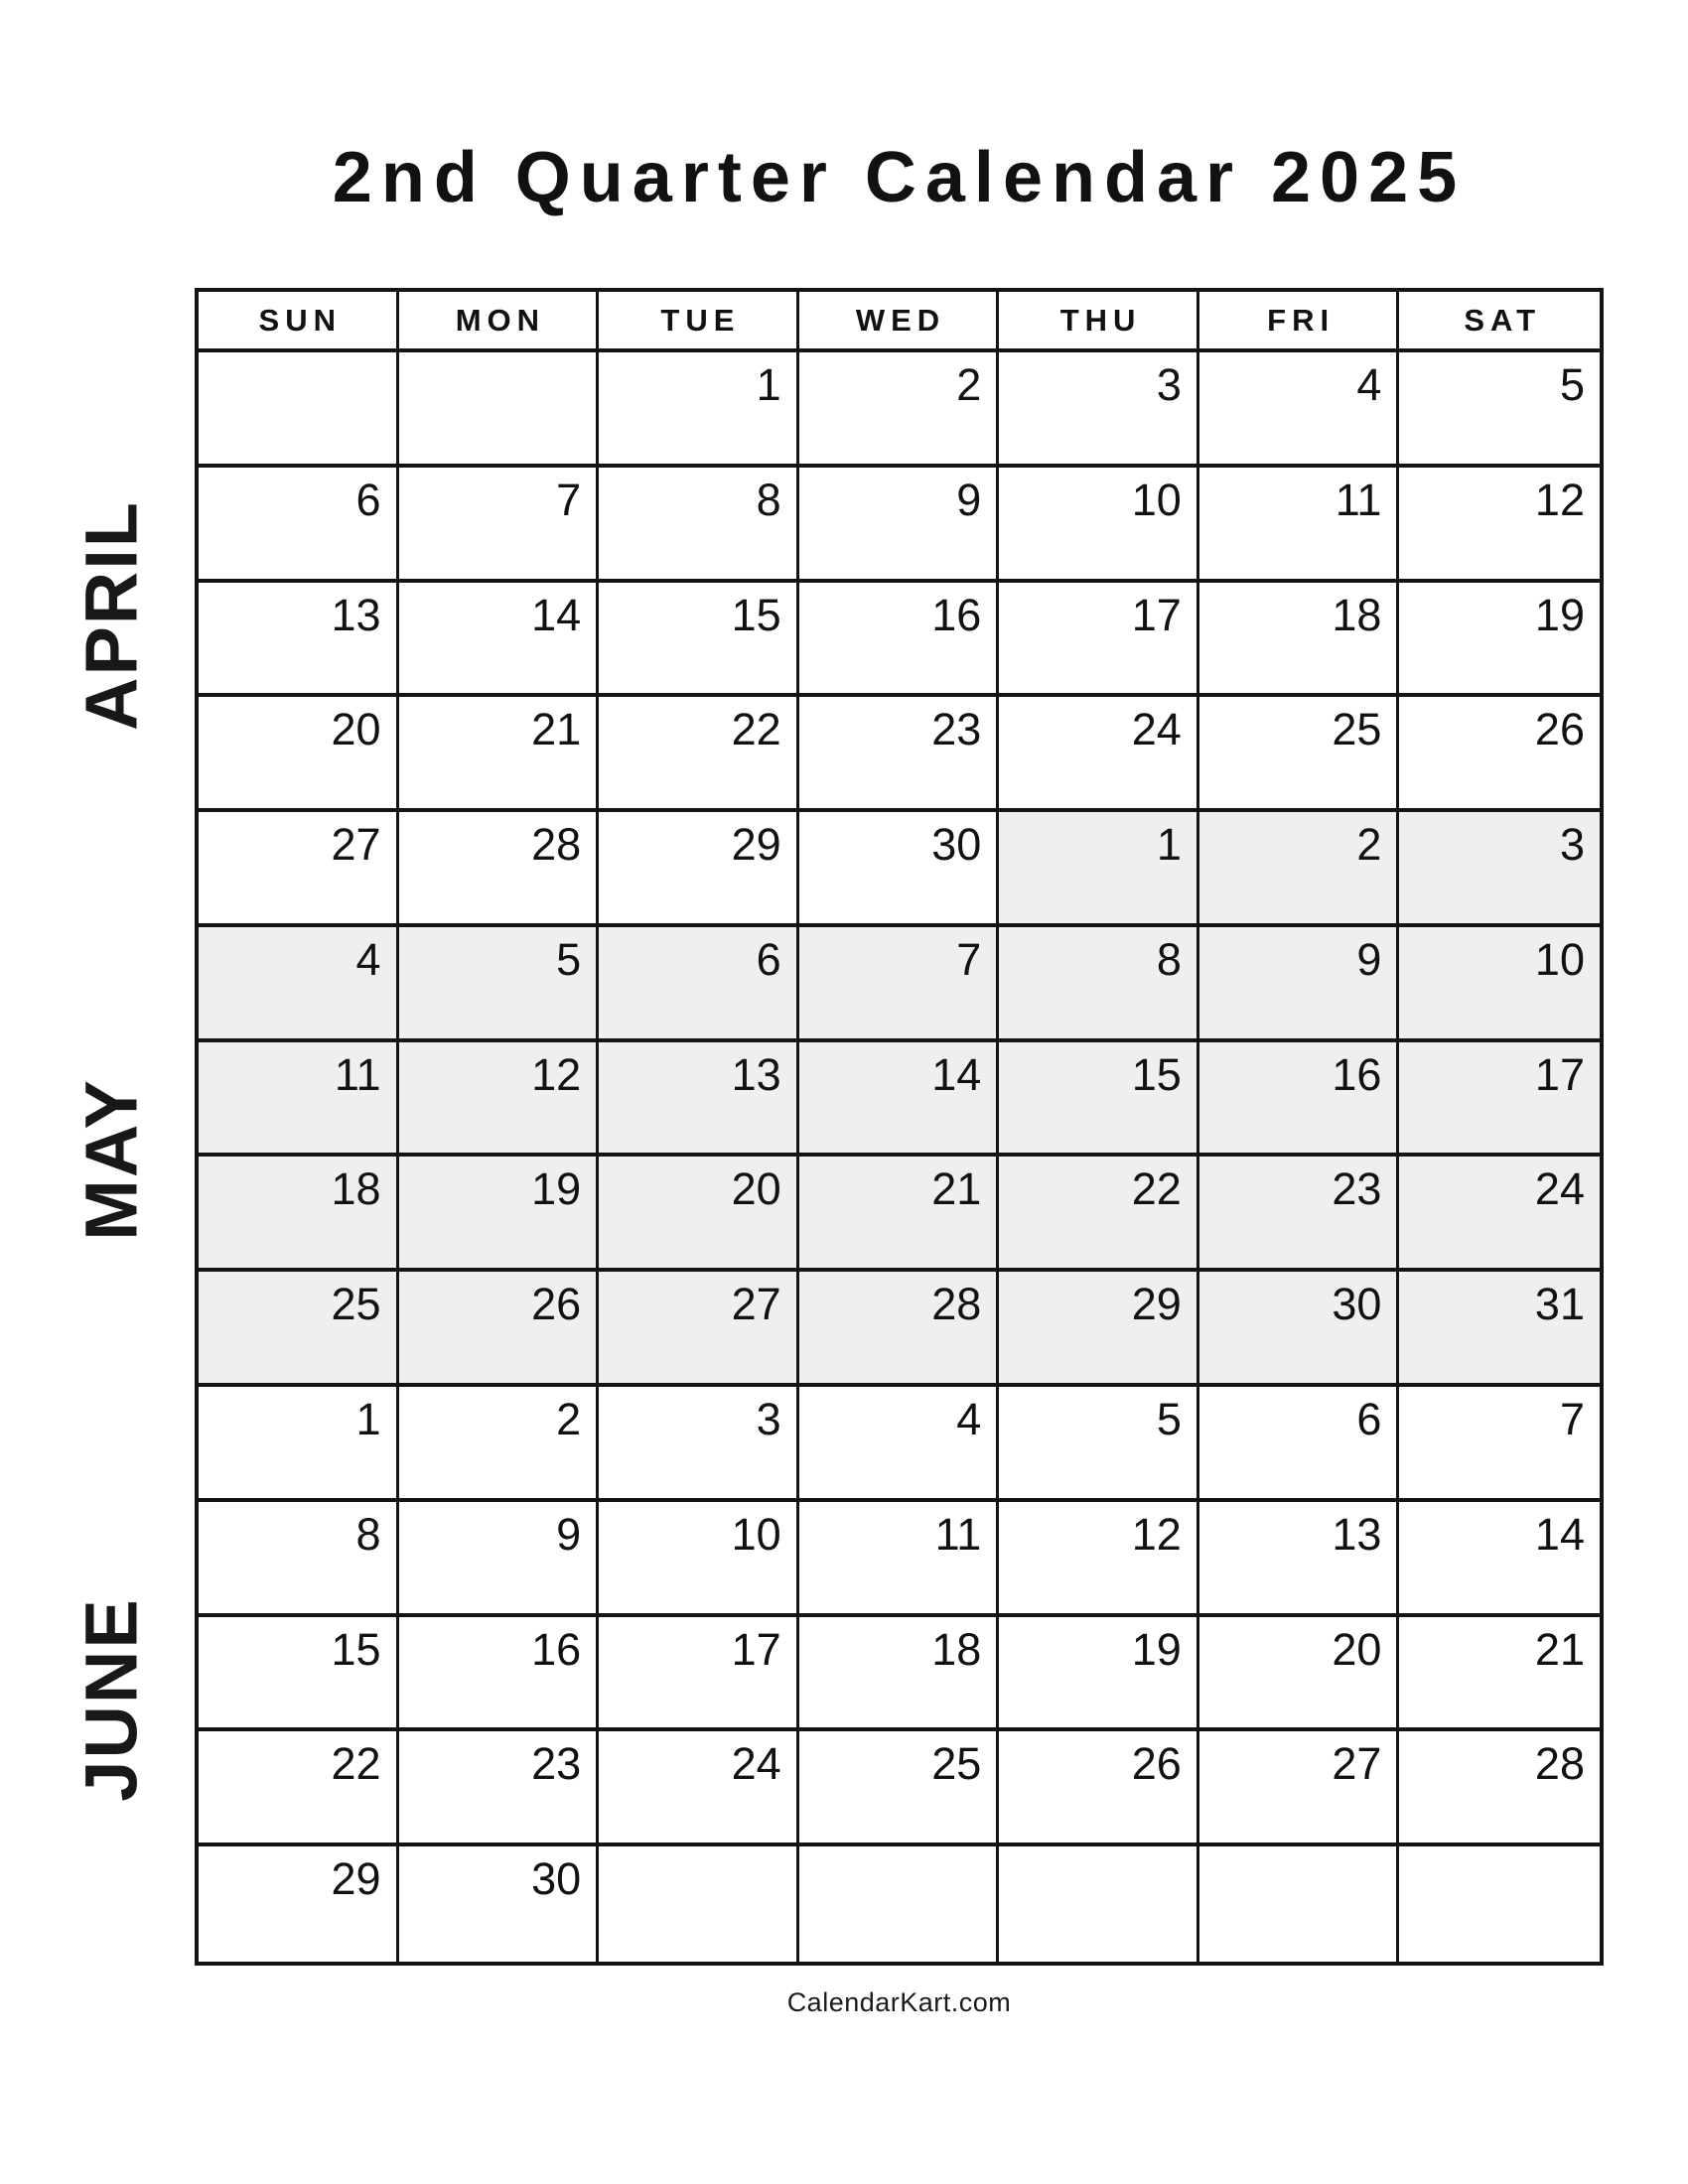 This screenshot has height=2184, width=1688. I want to click on day-cell-june-22: 22, so click(299, 1789).